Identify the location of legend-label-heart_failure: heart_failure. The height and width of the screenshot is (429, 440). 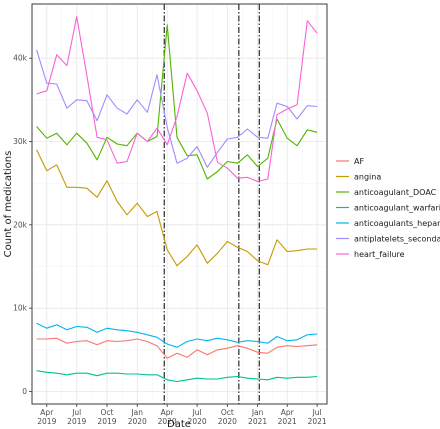
(379, 254).